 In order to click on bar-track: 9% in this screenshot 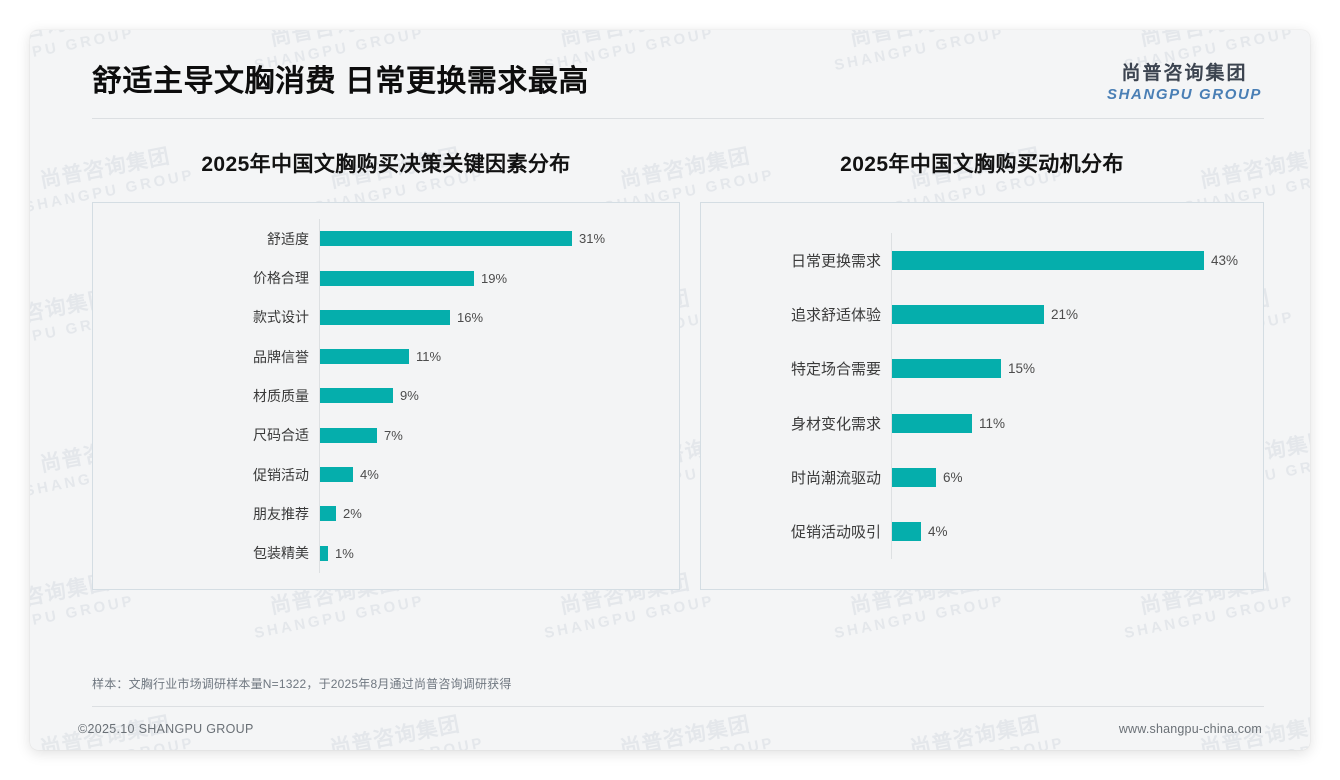, I will do `click(494, 396)`.